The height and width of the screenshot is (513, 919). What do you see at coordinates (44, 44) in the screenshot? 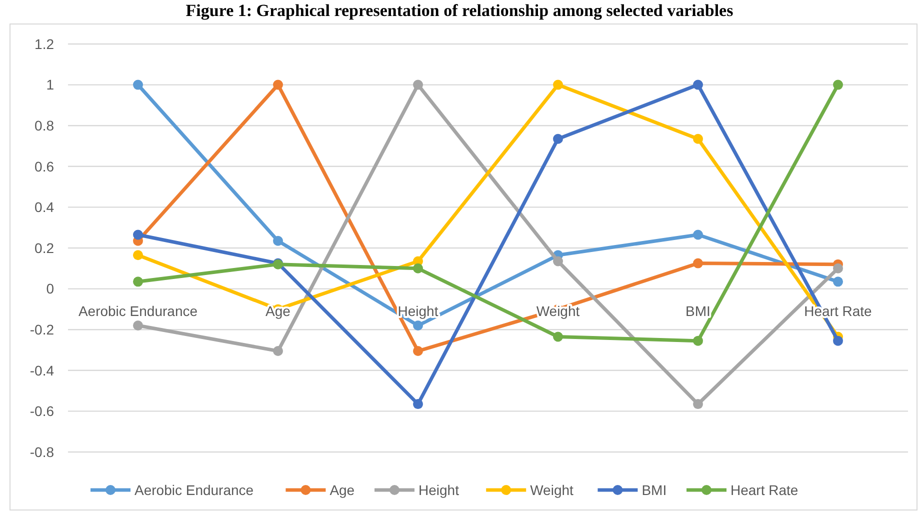
I see `y-tick-label: 1.2` at bounding box center [44, 44].